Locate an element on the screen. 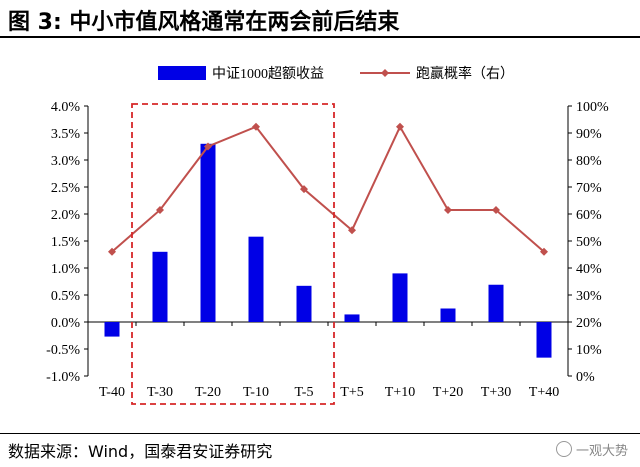 Image resolution: width=640 pixels, height=467 pixels. right-tick-label: 100% is located at coordinates (592, 107).